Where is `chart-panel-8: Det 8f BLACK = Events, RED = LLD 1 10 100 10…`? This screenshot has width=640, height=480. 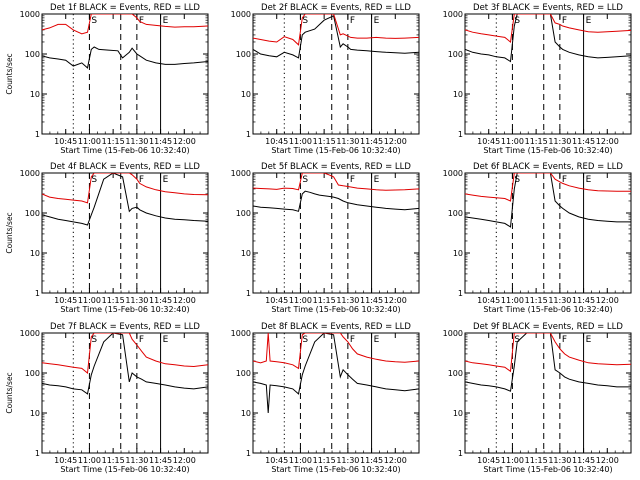
chart-panel-8: Det 8f BLACK = Events, RED = LLD 1 10 100 10… is located at coordinates (325, 398).